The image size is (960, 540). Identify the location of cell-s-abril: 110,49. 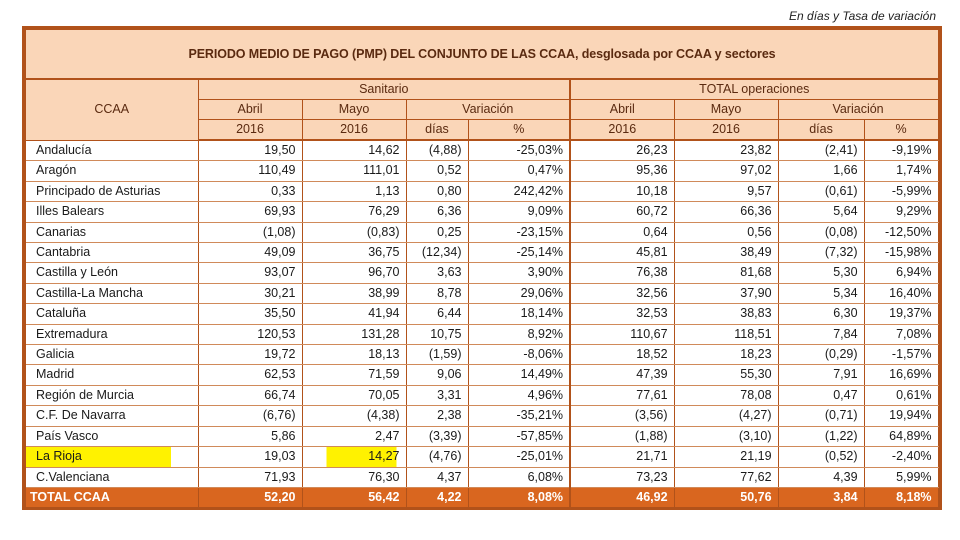
(250, 171).